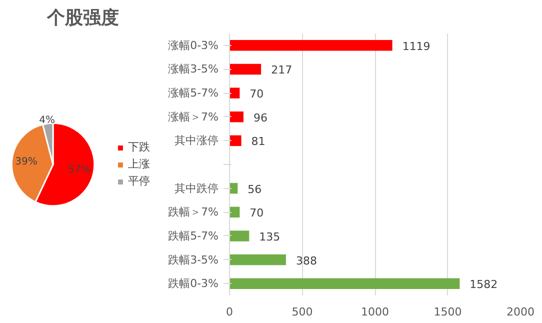  Describe the element at coordinates (306, 261) in the screenshot. I see `data-label: 388` at that location.